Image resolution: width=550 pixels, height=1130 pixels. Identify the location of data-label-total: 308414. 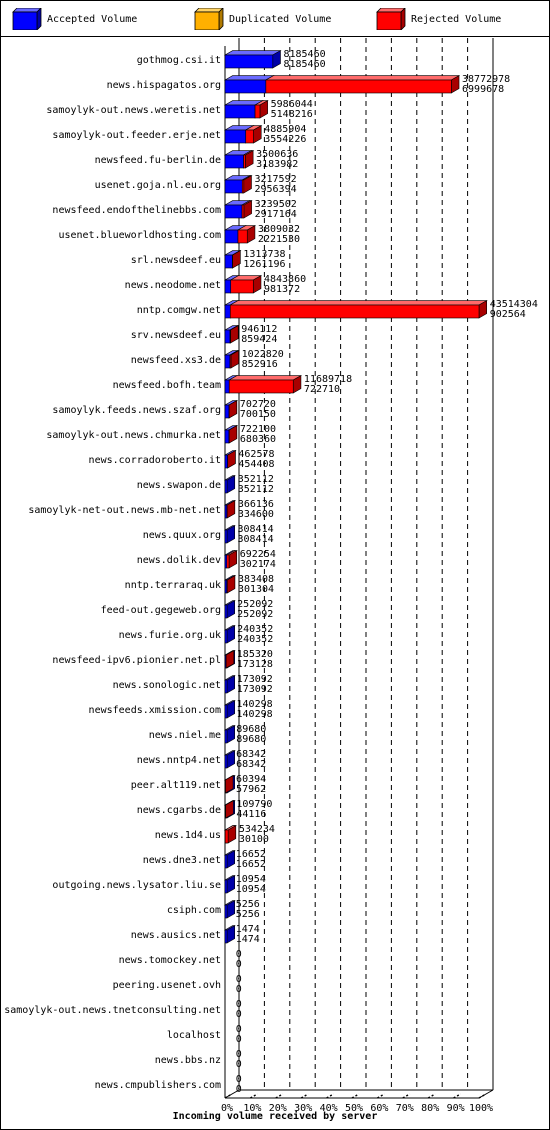
(256, 529).